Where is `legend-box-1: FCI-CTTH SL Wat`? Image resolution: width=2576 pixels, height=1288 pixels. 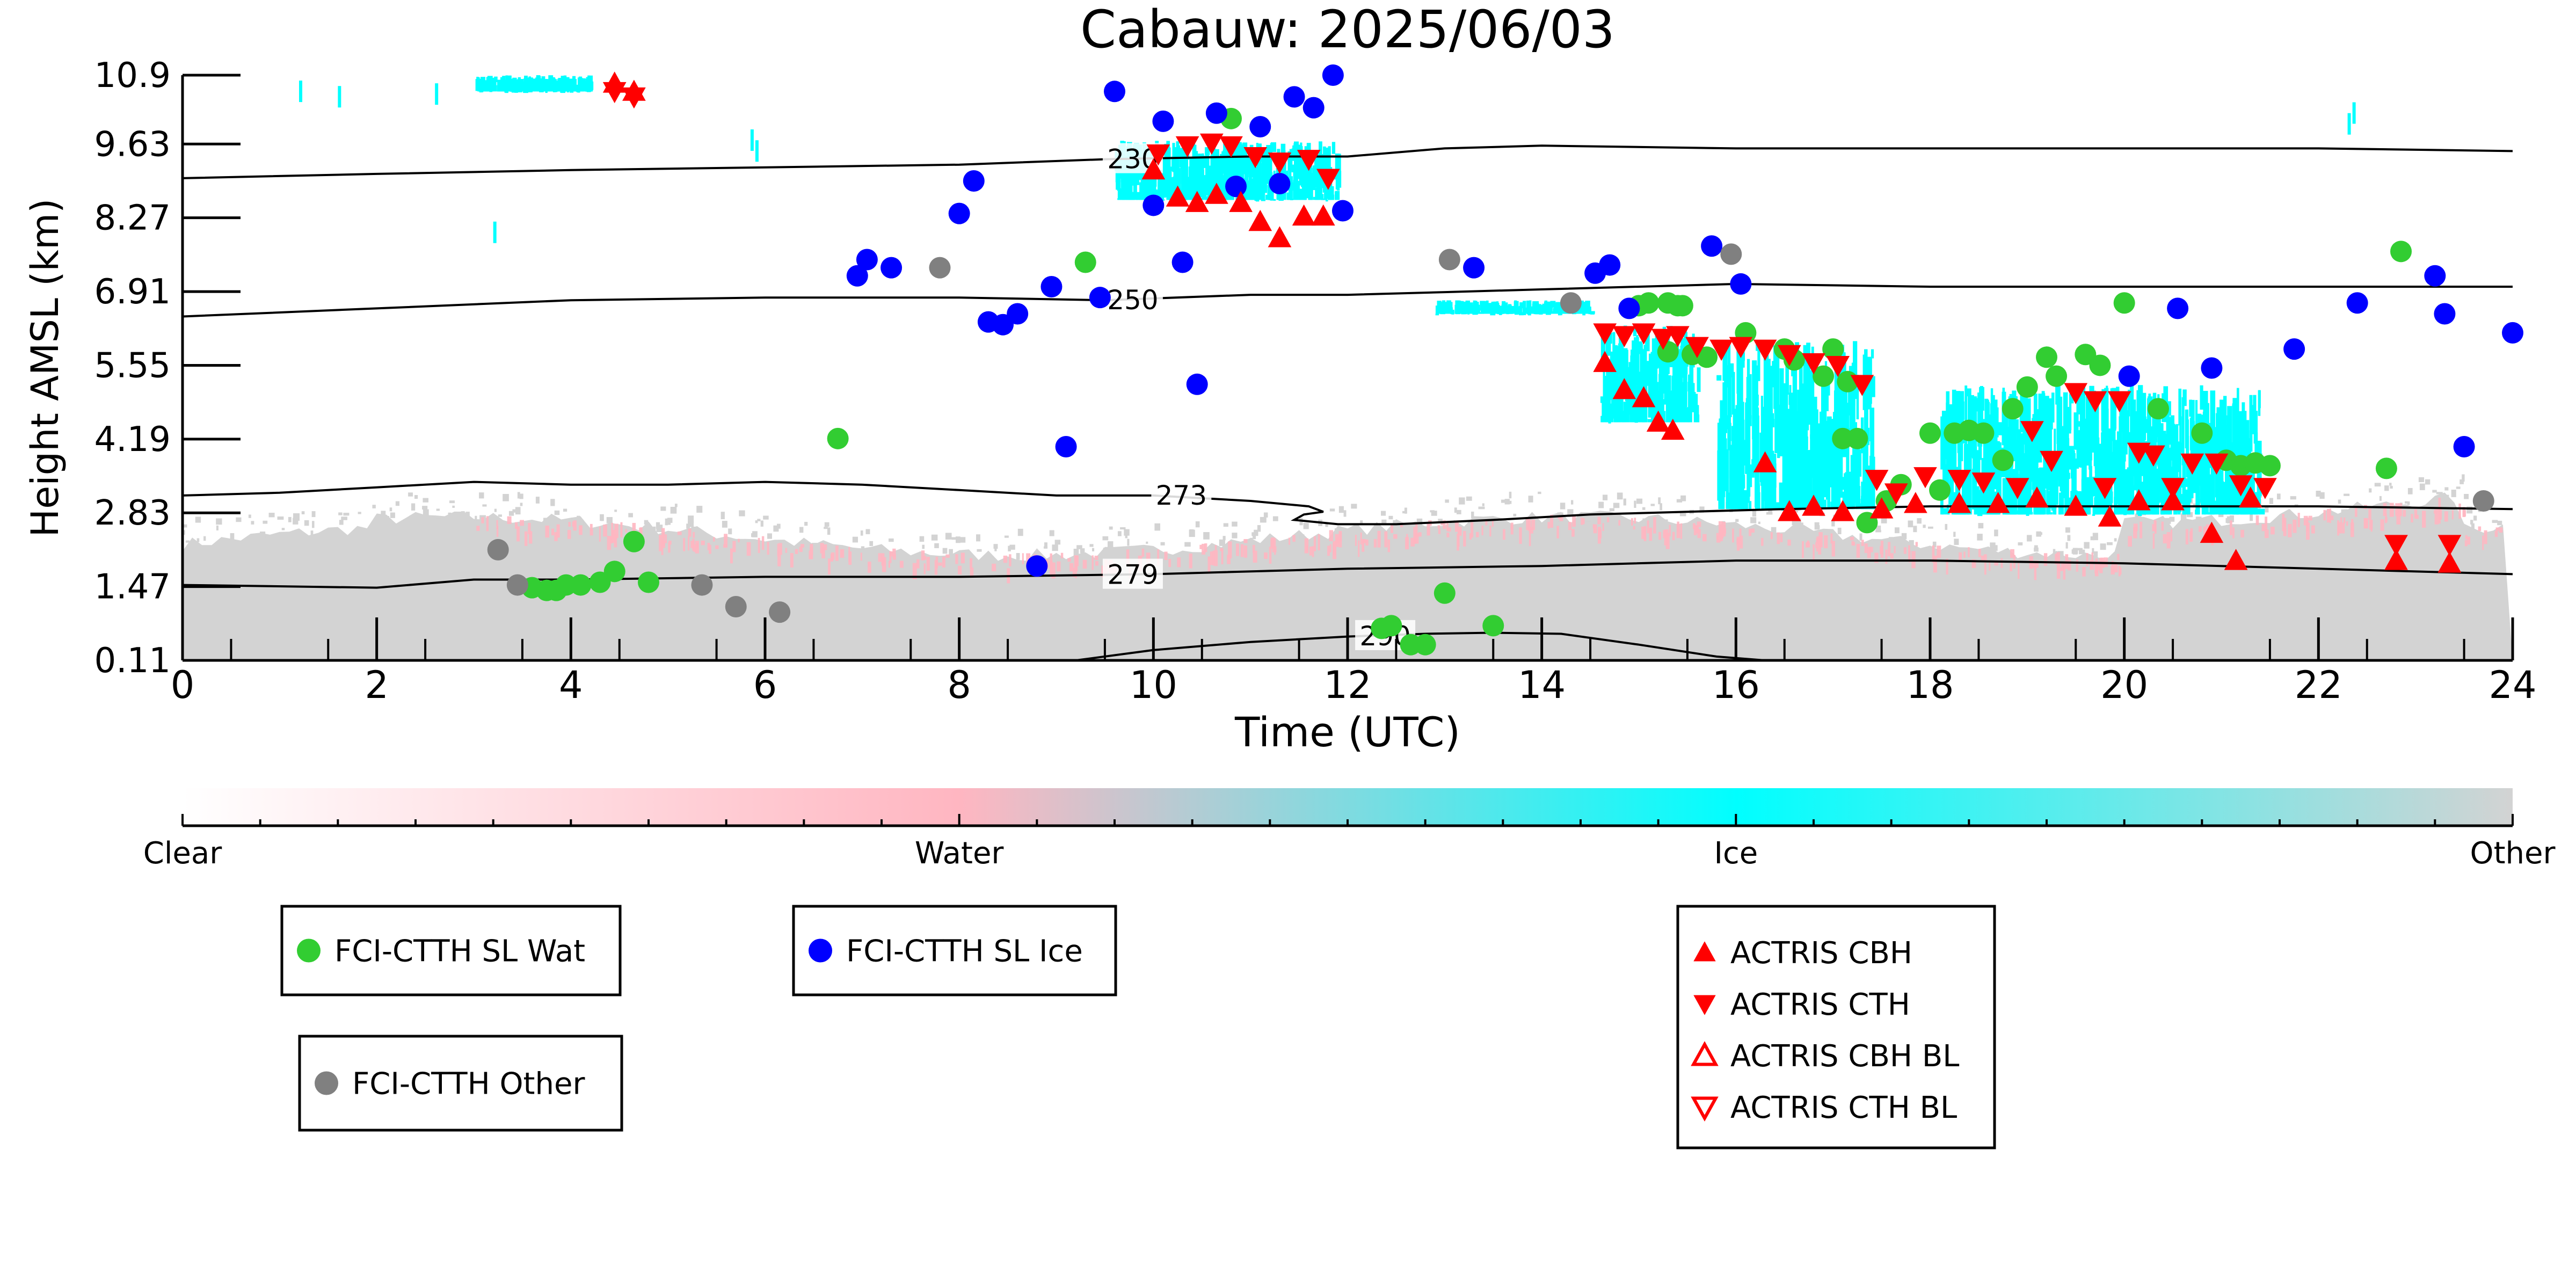
legend-box-1: FCI-CTTH SL Wat is located at coordinates (451, 950).